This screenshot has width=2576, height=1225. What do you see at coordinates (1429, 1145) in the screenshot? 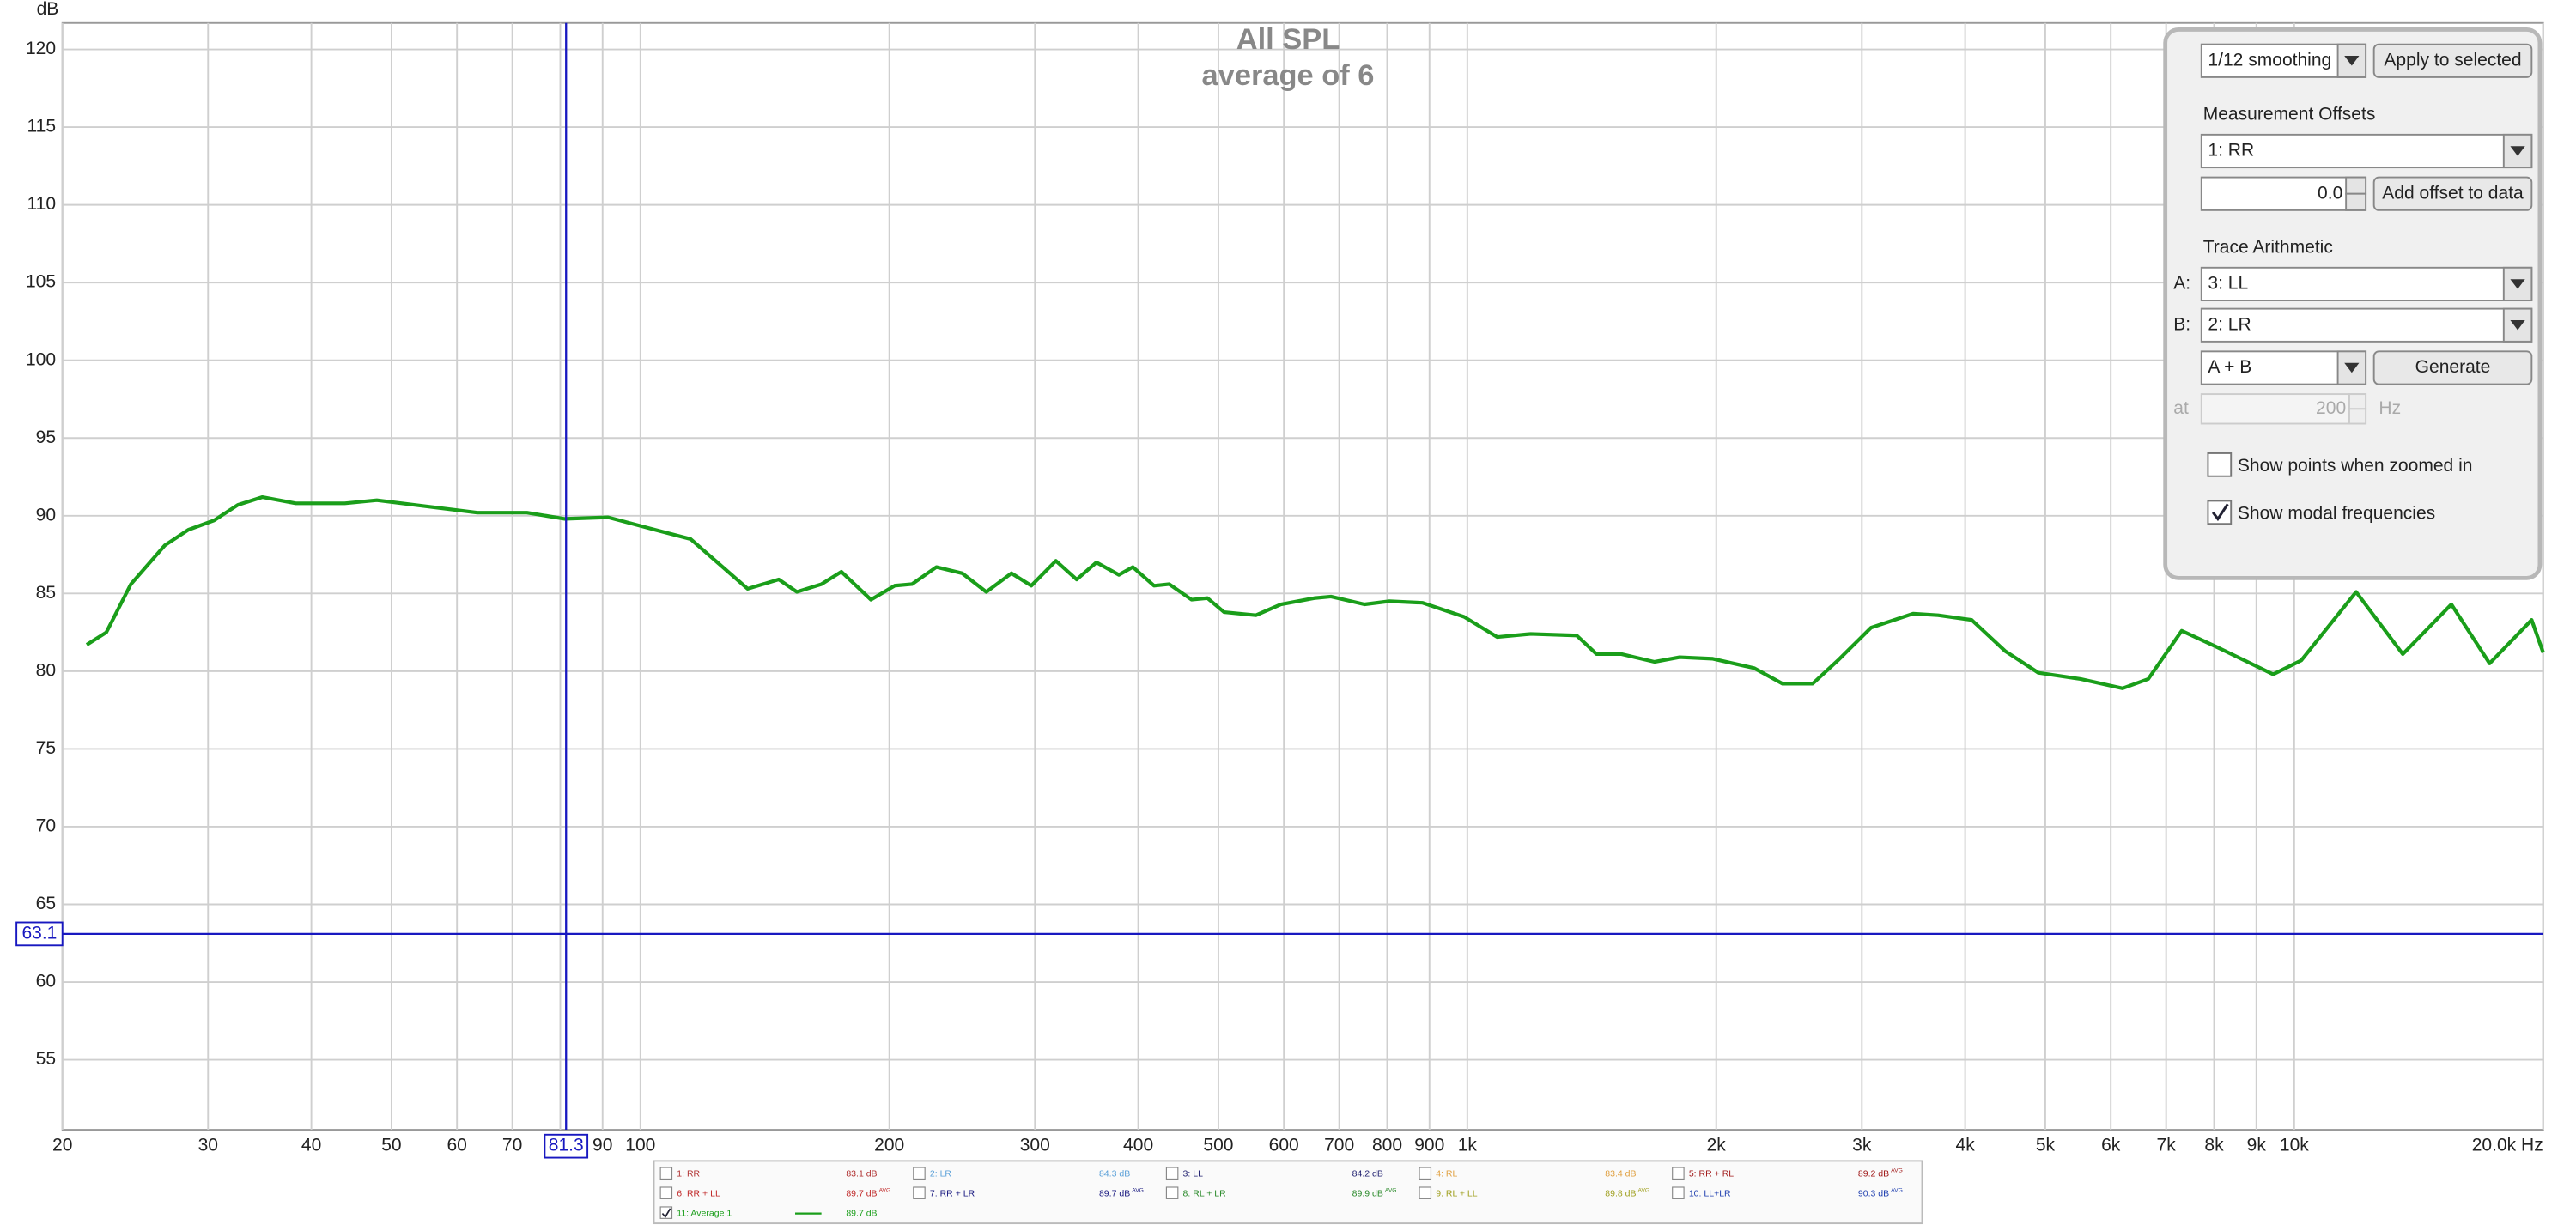
I see `x-tick-label: 900` at bounding box center [1429, 1145].